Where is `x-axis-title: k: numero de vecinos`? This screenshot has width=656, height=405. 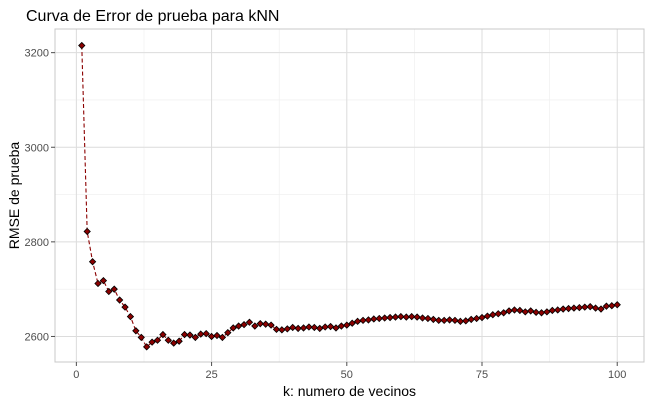 x-axis-title: k: numero de vecinos is located at coordinates (349, 391).